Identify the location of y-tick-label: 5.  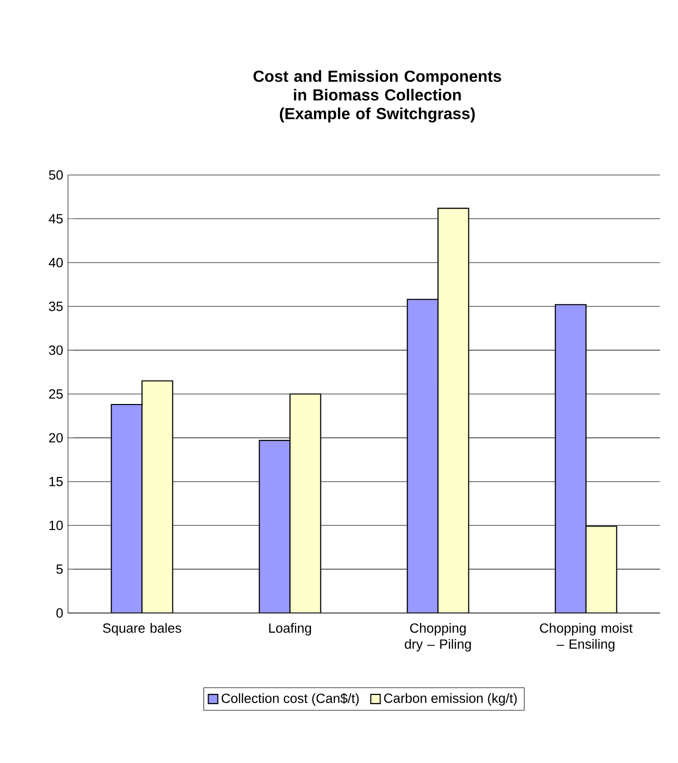
(59, 569).